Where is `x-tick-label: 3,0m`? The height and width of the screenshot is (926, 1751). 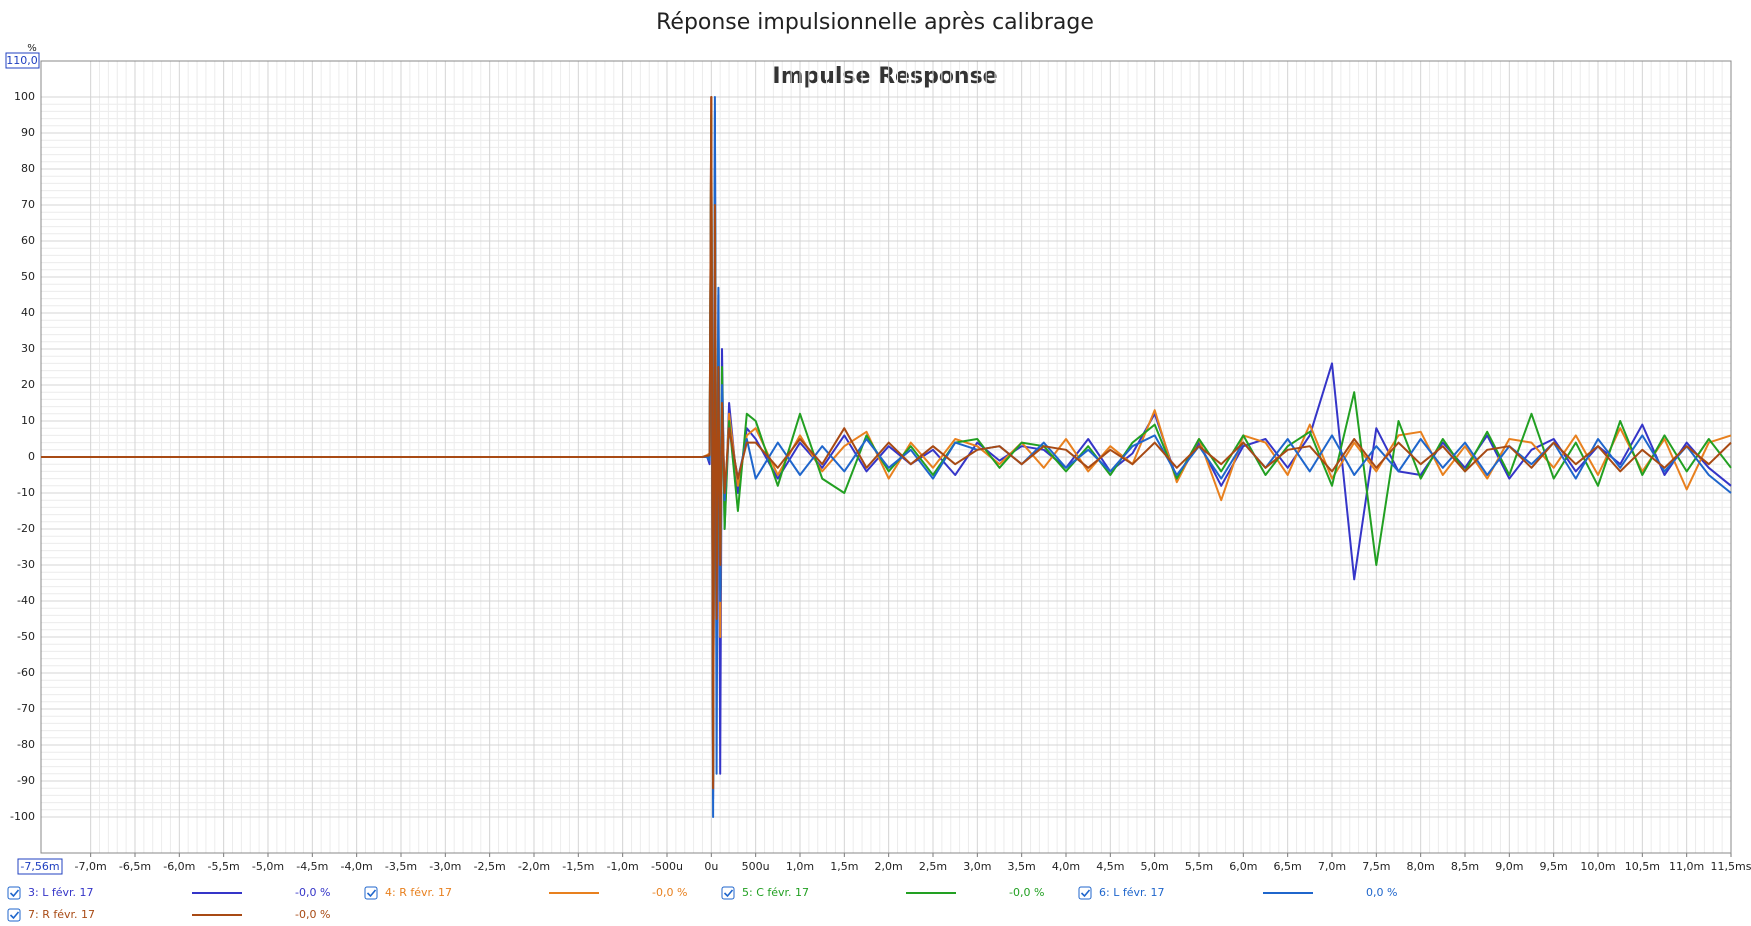 x-tick-label: 3,0m is located at coordinates (977, 866).